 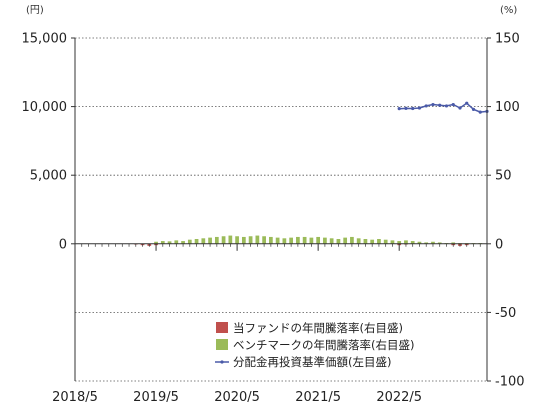 I want to click on right-tick-label: 0, so click(x=499, y=244).